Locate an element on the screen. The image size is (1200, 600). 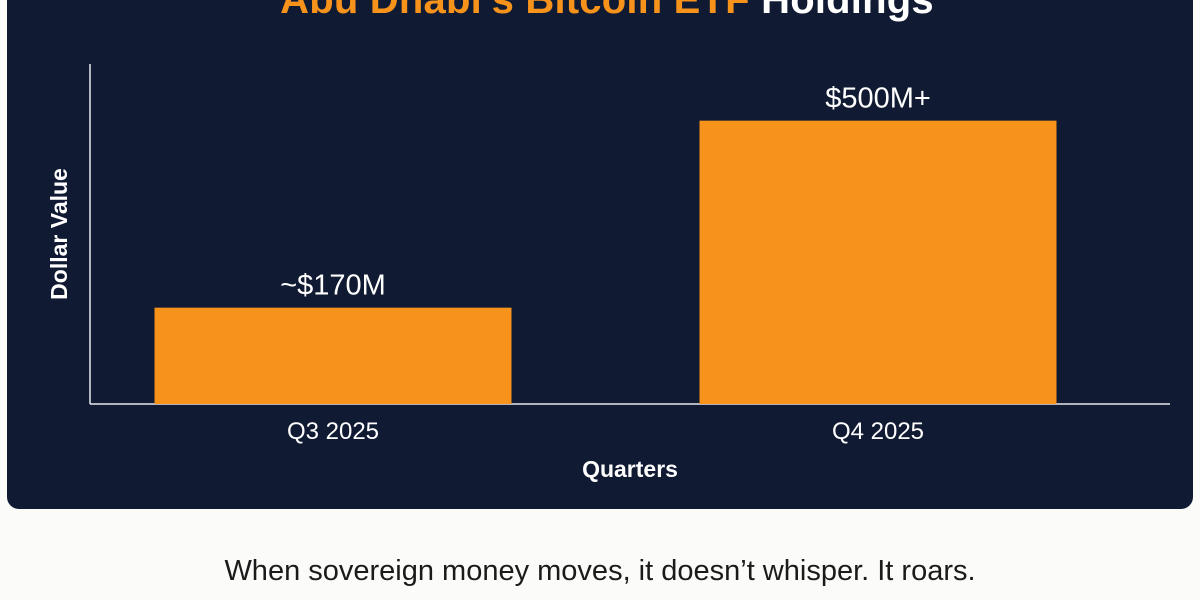
x-tick-labels-group: Q3 2025 Q4 2025 is located at coordinates (605, 431).